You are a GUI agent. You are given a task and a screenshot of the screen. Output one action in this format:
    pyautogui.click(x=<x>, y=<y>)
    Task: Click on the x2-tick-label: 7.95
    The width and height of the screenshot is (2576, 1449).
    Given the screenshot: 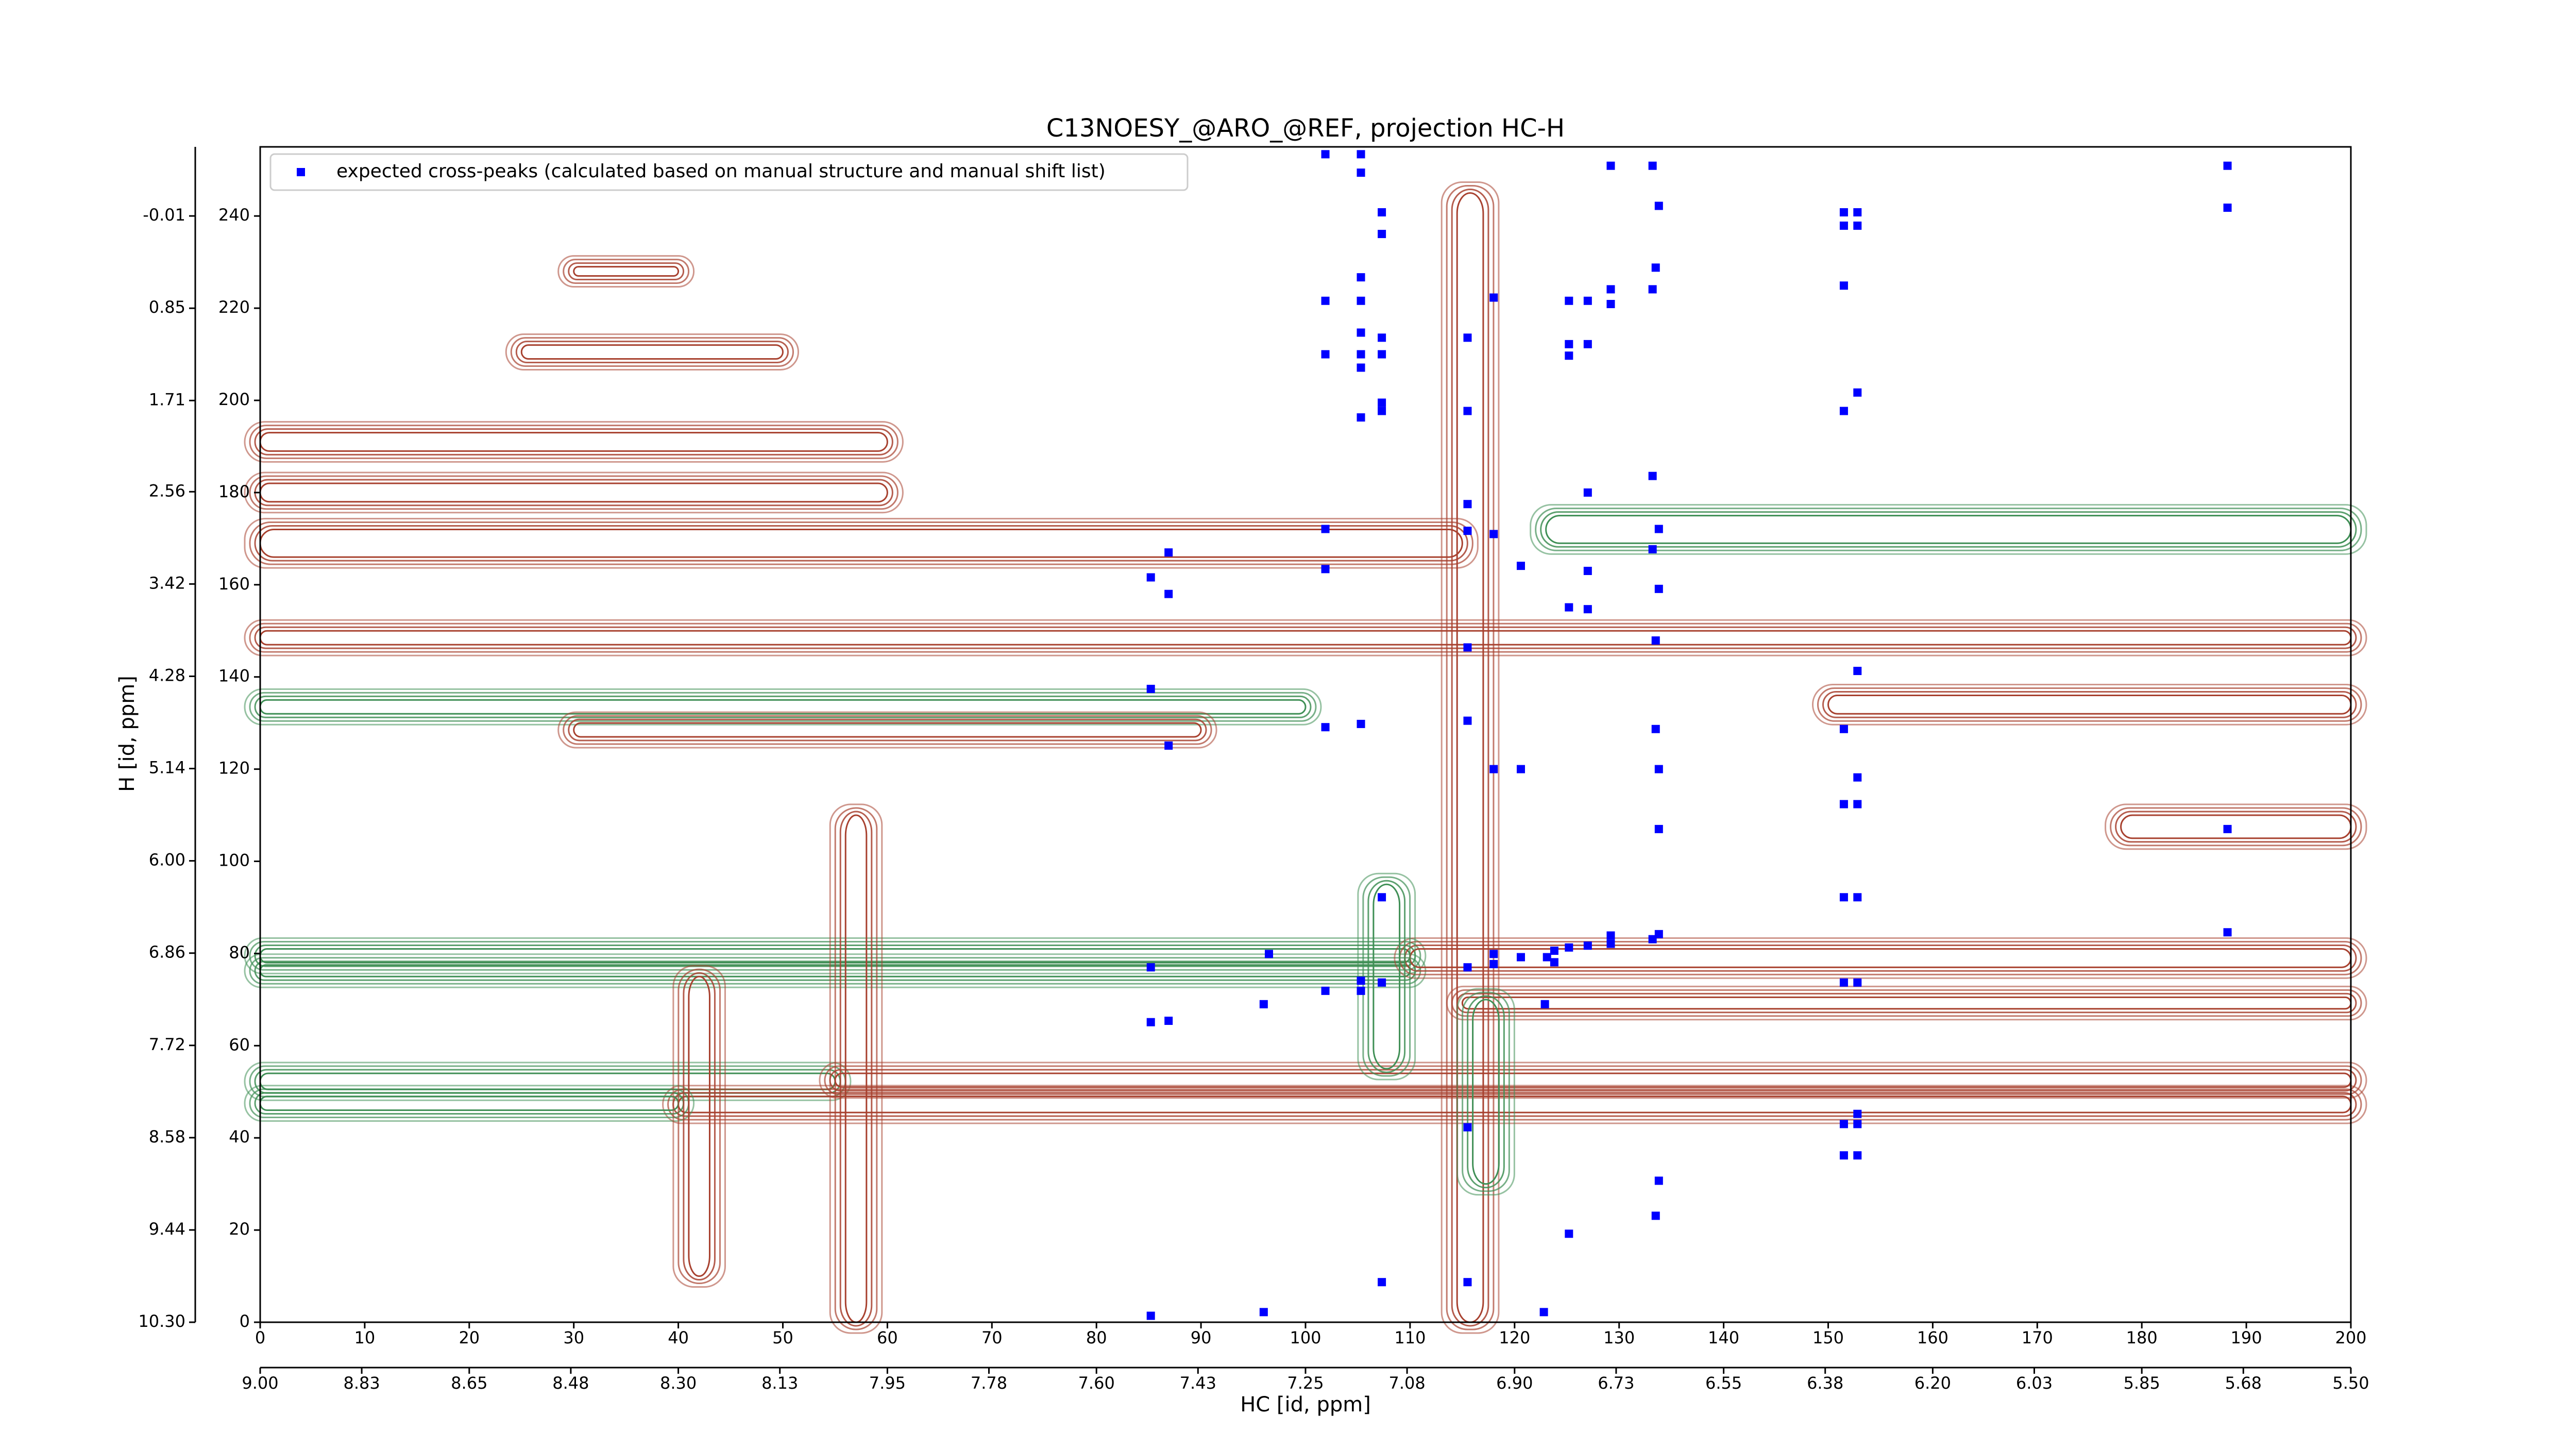 What is the action you would take?
    pyautogui.click(x=887, y=1383)
    